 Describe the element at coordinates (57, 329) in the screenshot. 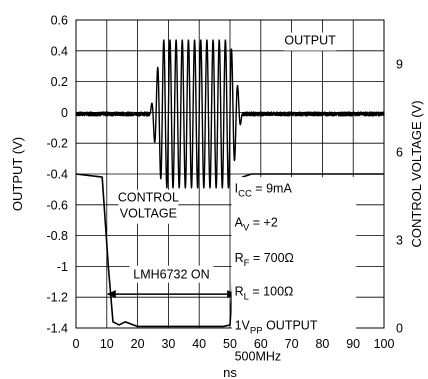

I see `y-left-tick-label: -1.4` at that location.